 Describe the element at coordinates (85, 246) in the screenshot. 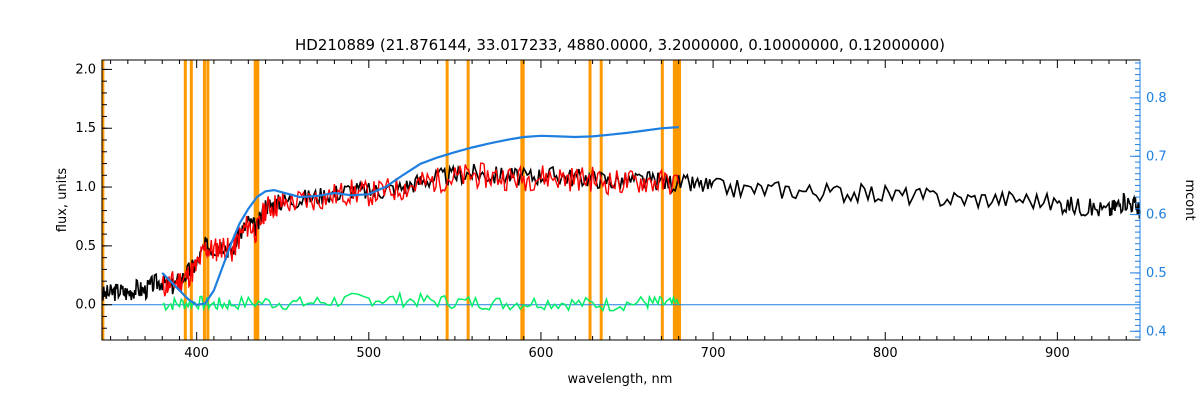

I see `y-tick-label: 0.5` at that location.